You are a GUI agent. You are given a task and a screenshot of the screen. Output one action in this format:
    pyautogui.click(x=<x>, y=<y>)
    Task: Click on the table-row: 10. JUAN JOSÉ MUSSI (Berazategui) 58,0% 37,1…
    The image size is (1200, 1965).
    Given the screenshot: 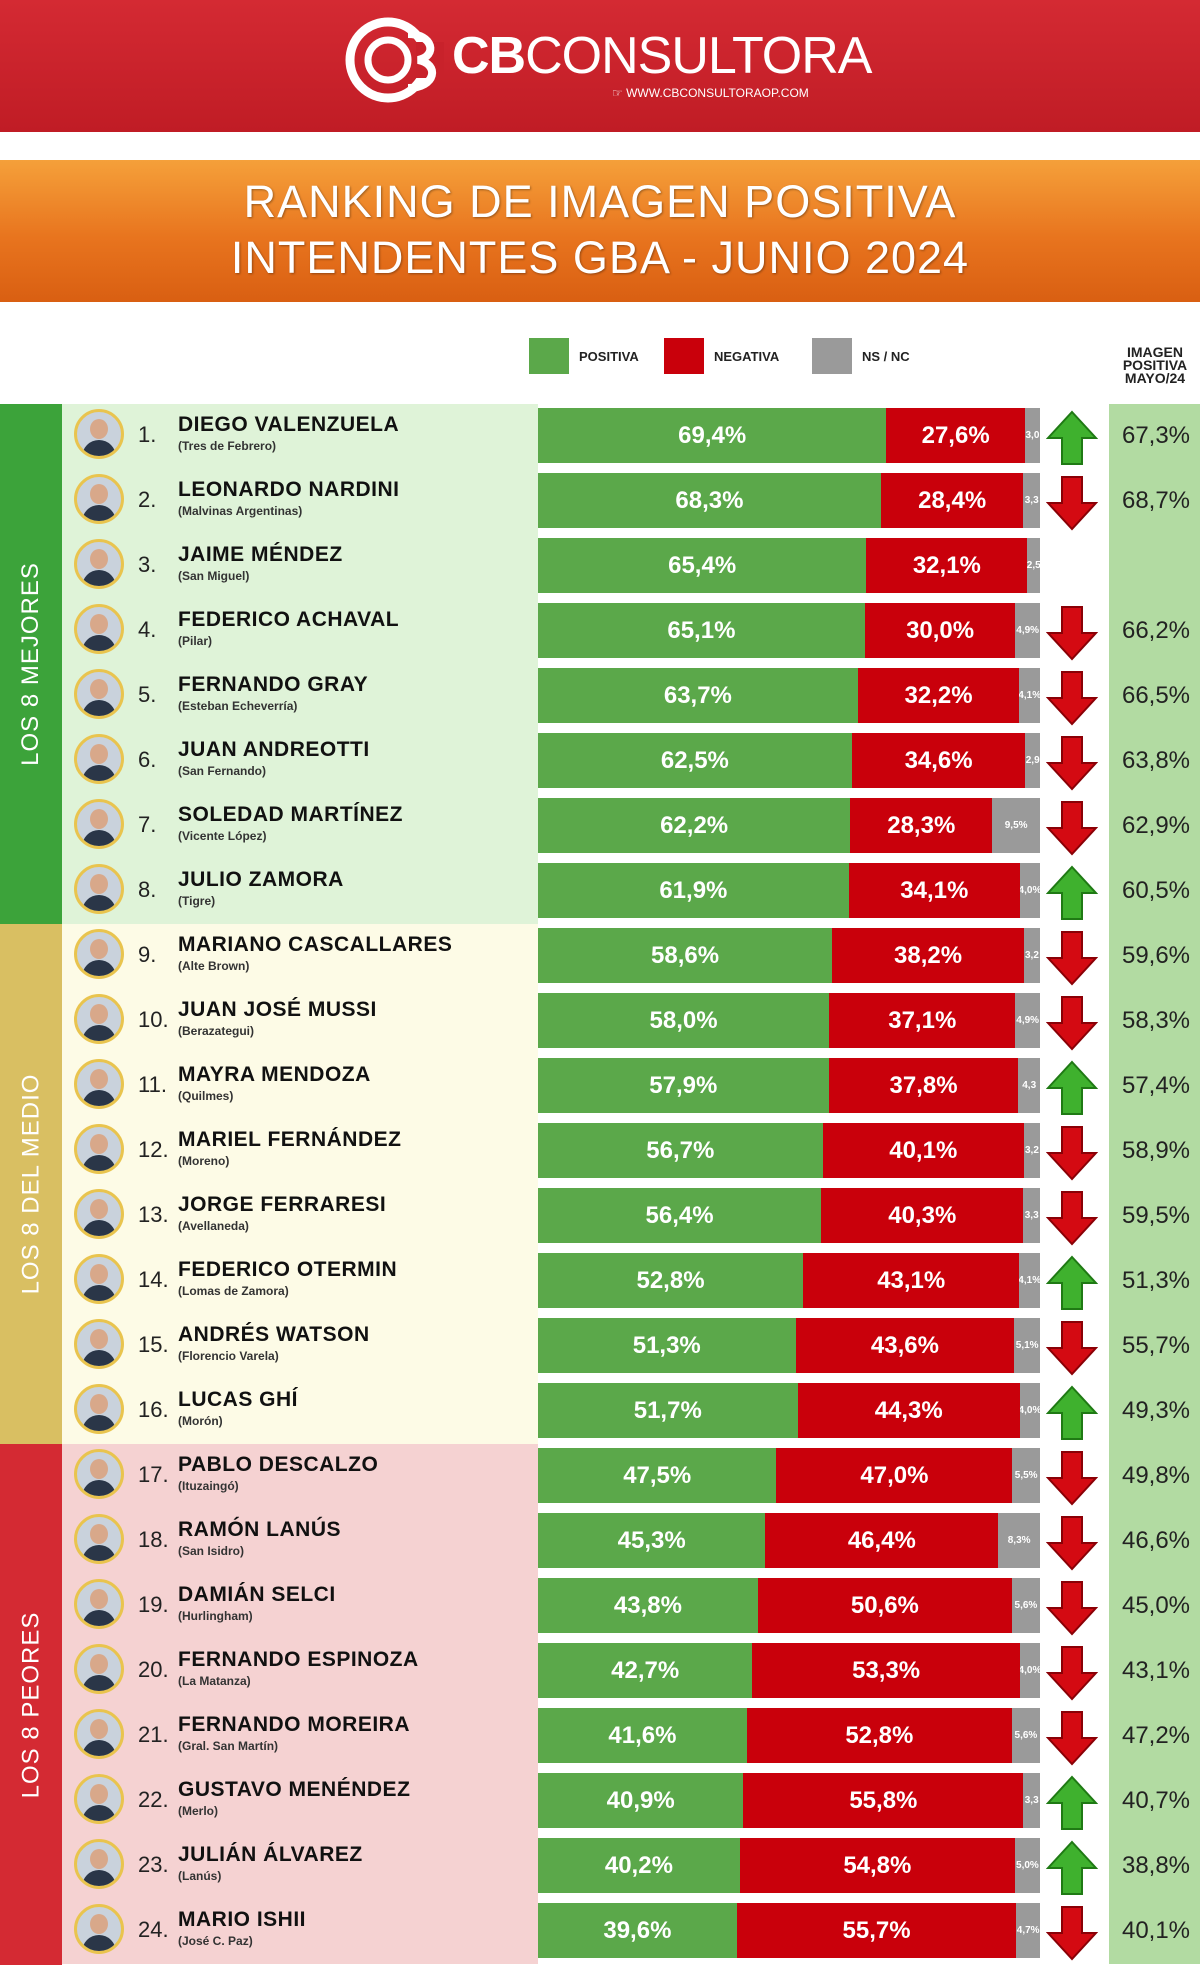 What is the action you would take?
    pyautogui.click(x=631, y=1021)
    